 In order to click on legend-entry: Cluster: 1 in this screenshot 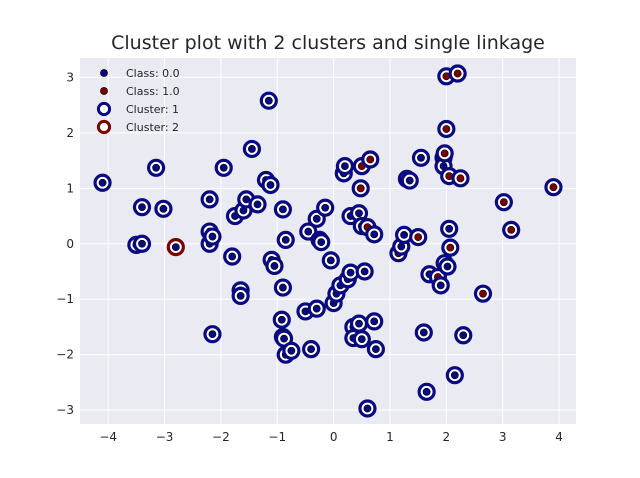, I will do `click(137, 109)`.